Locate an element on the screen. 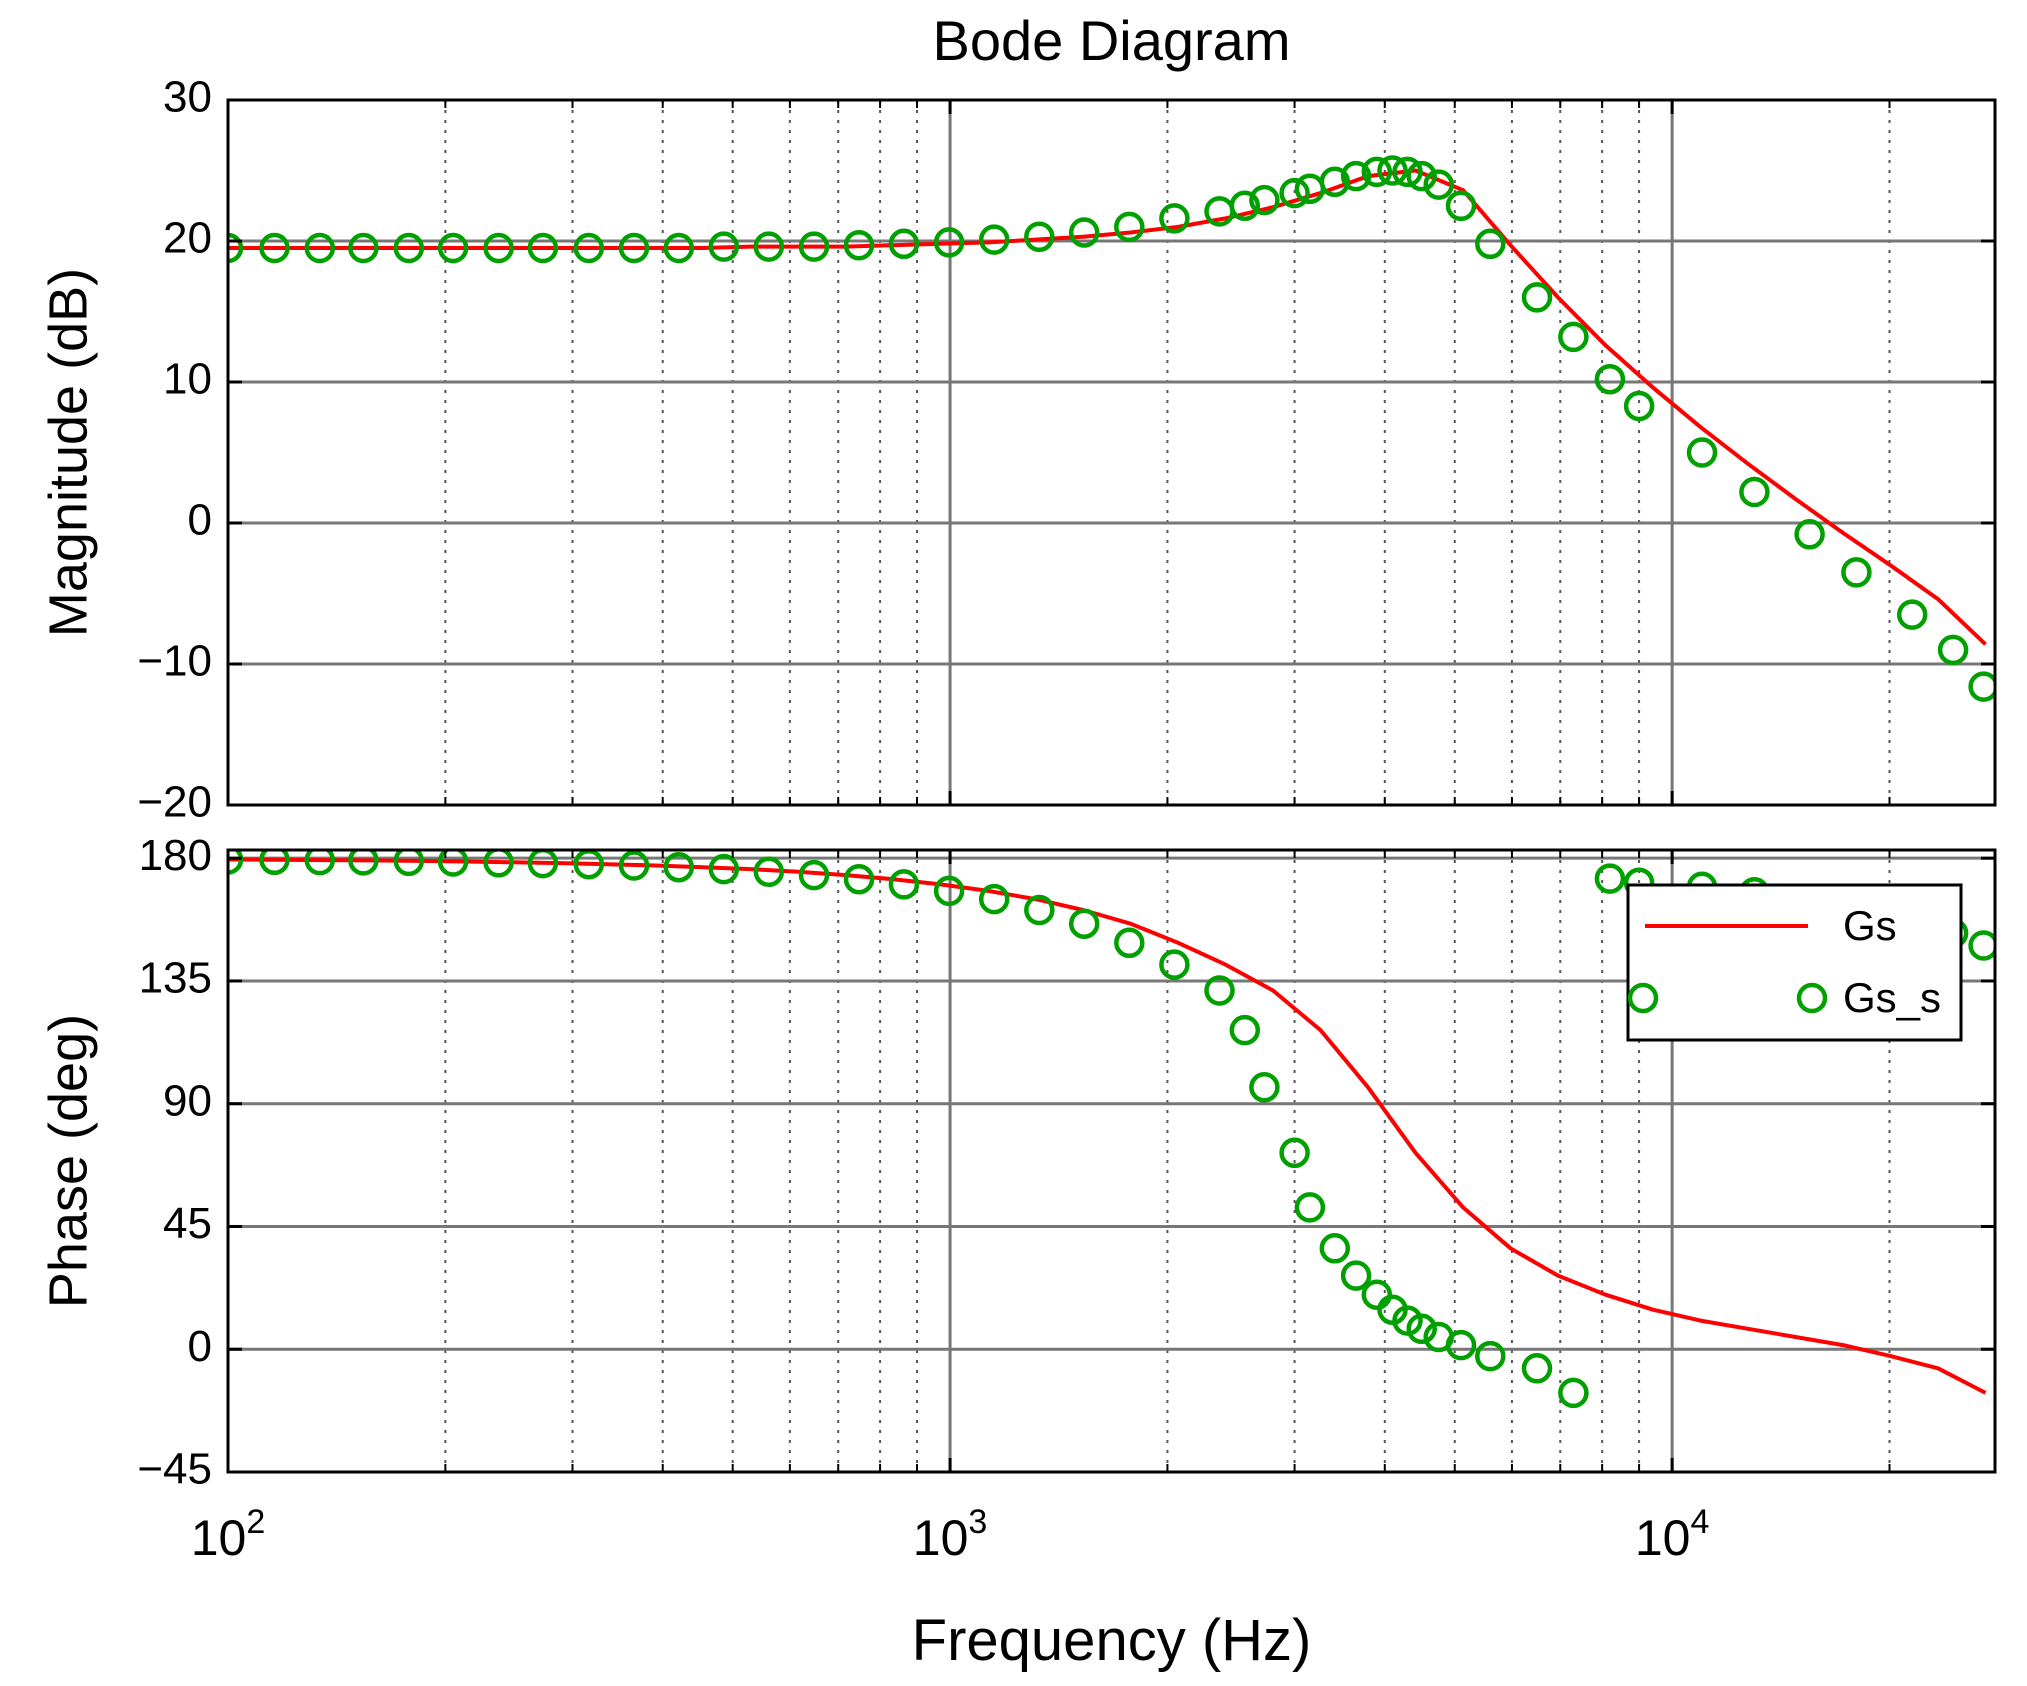  legend-gs-label: Gs is located at coordinates (1870, 925).